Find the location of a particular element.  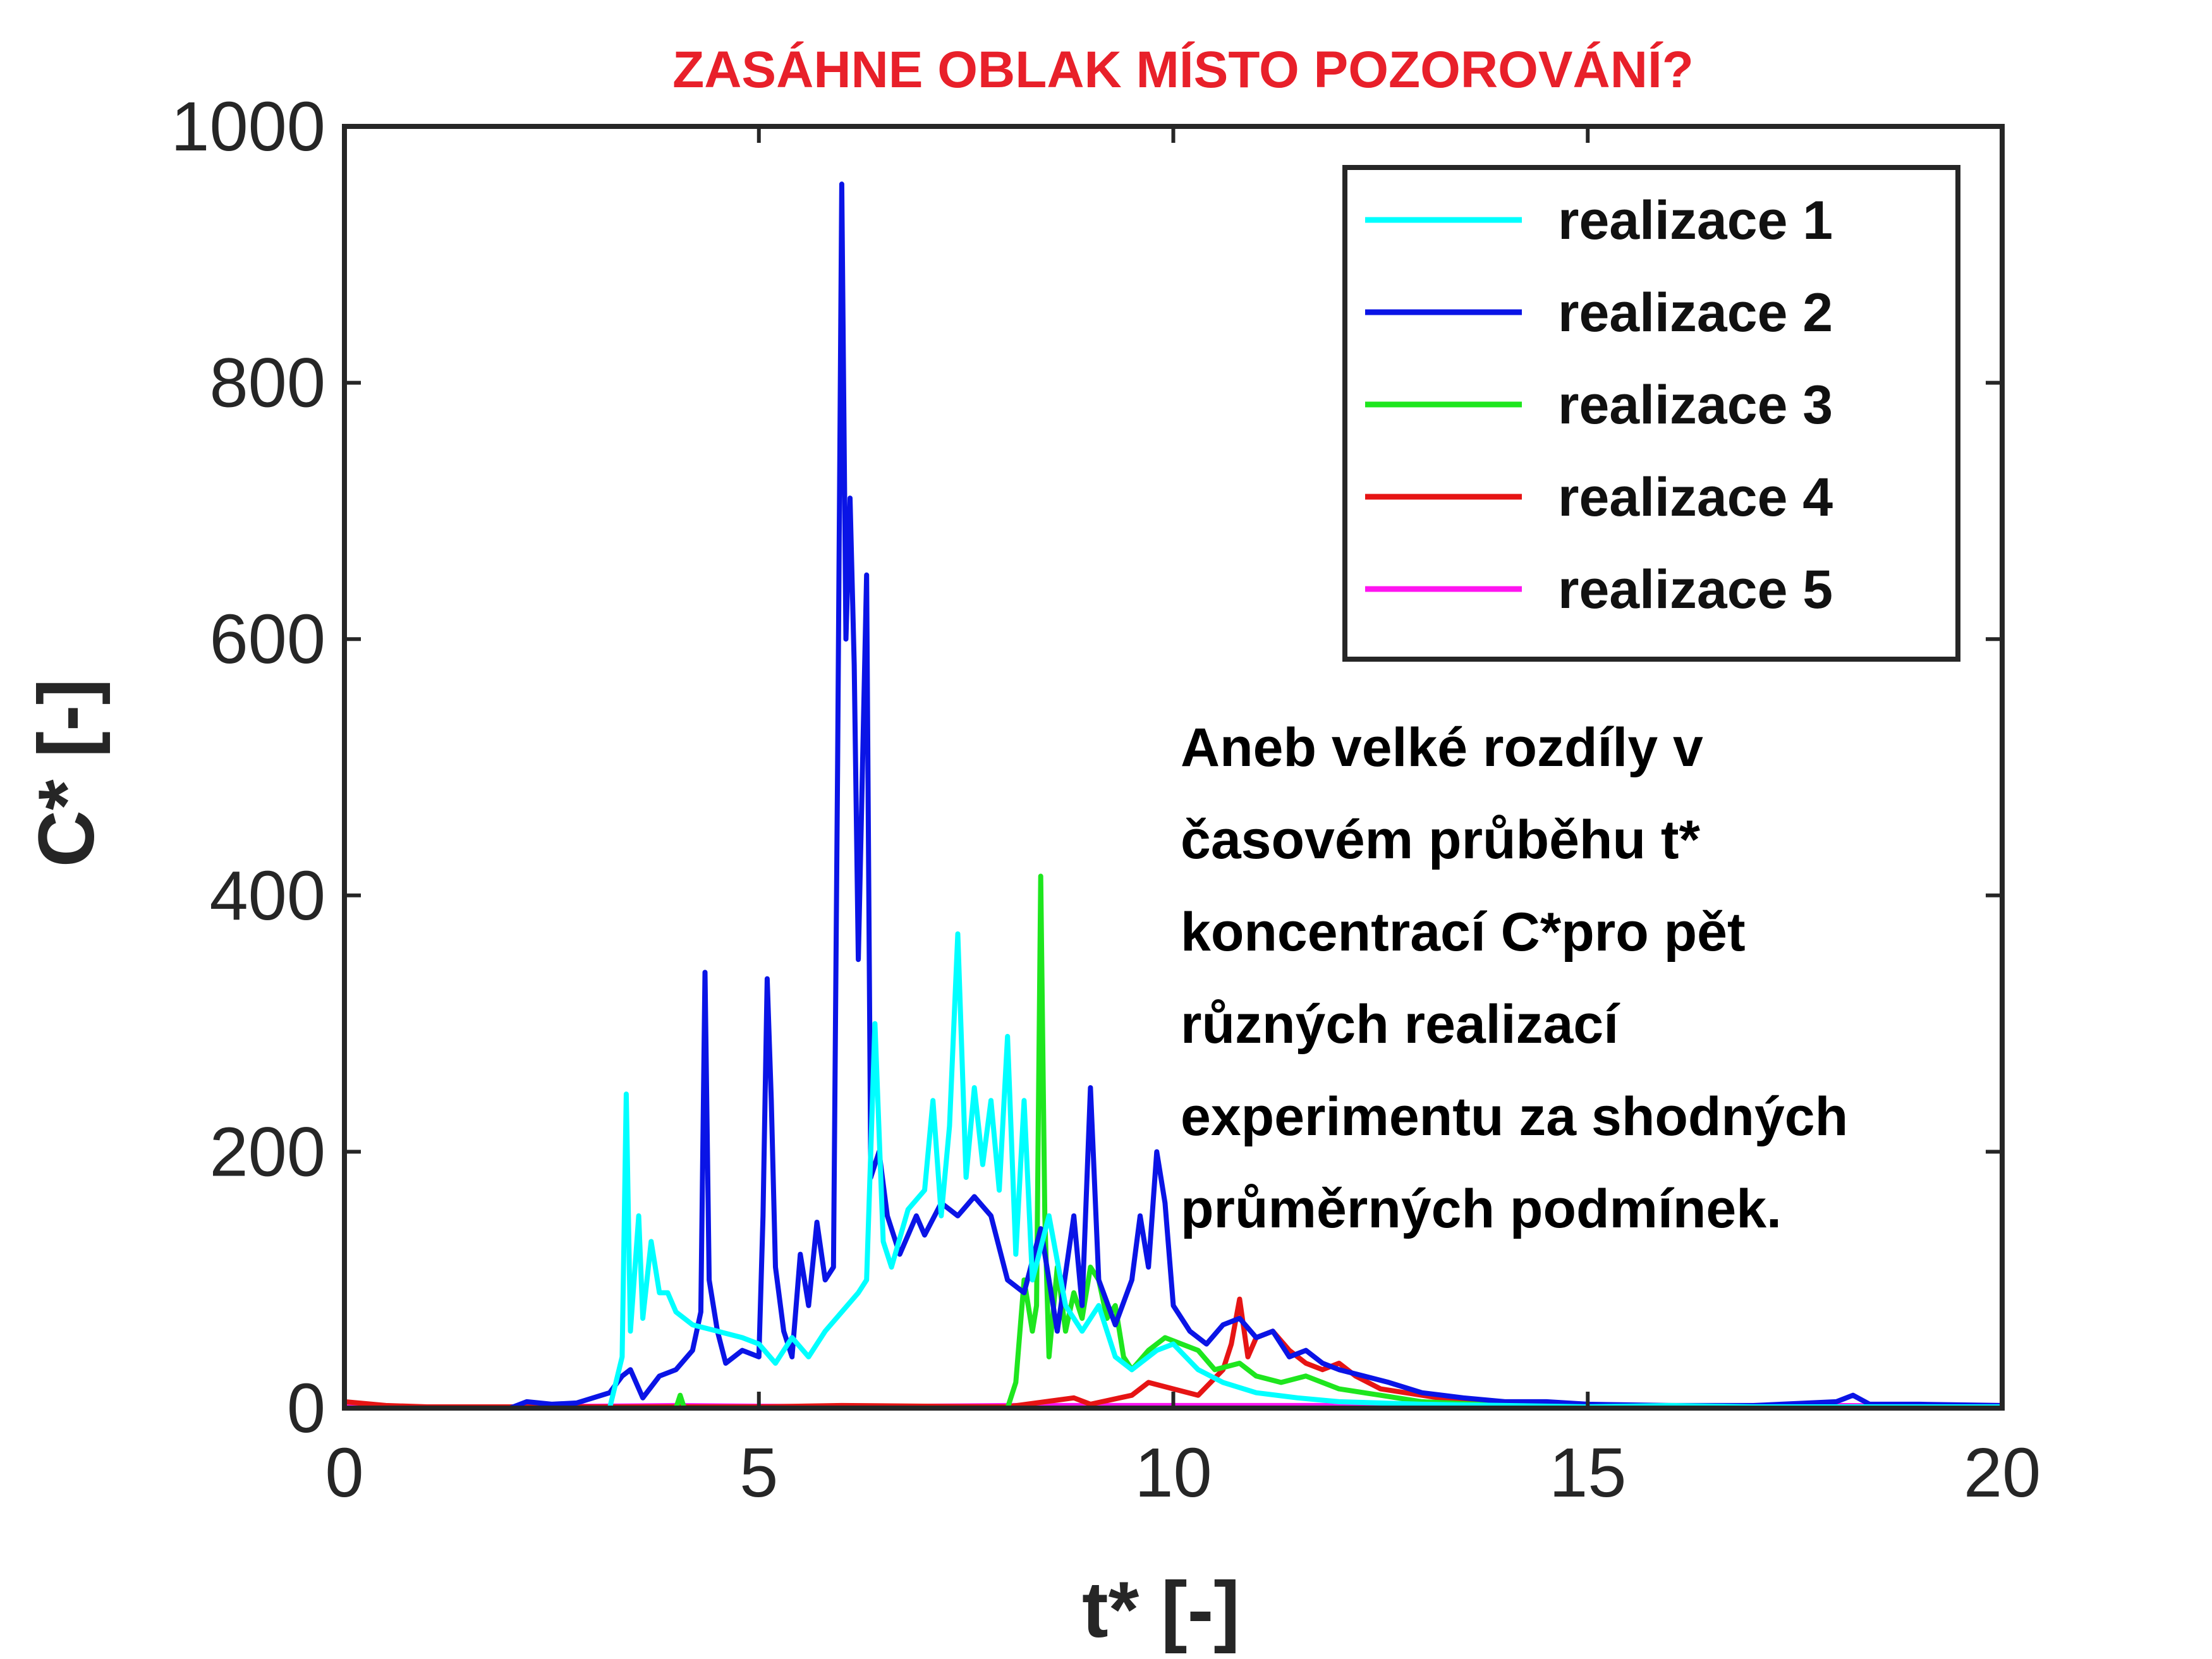

y-tick-label: 400 is located at coordinates (267, 896).